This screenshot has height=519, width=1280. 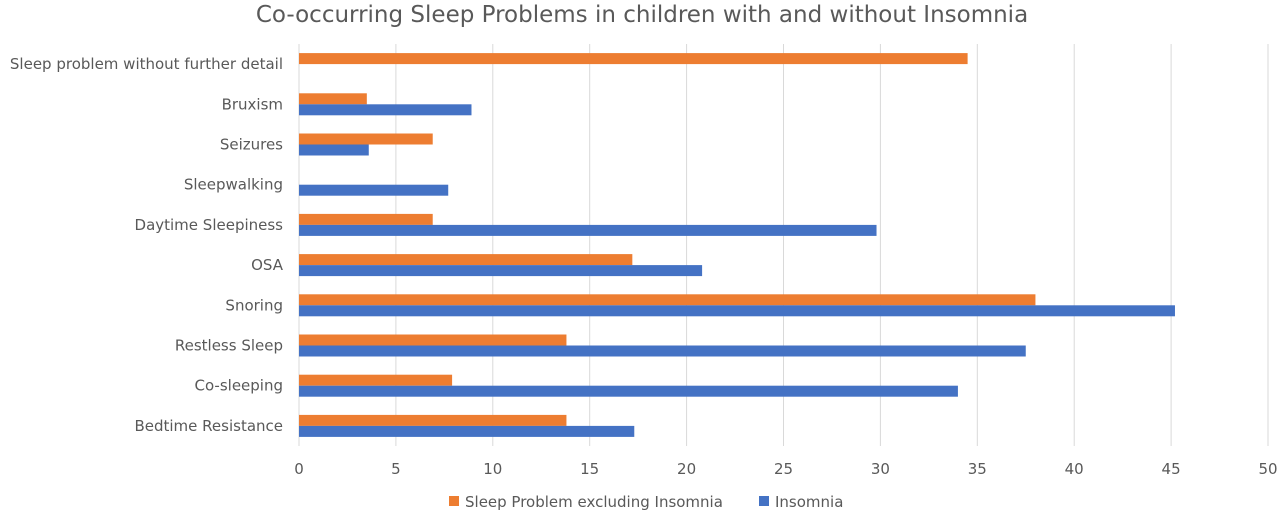 I want to click on category-label: Co-sleeping, so click(x=239, y=386).